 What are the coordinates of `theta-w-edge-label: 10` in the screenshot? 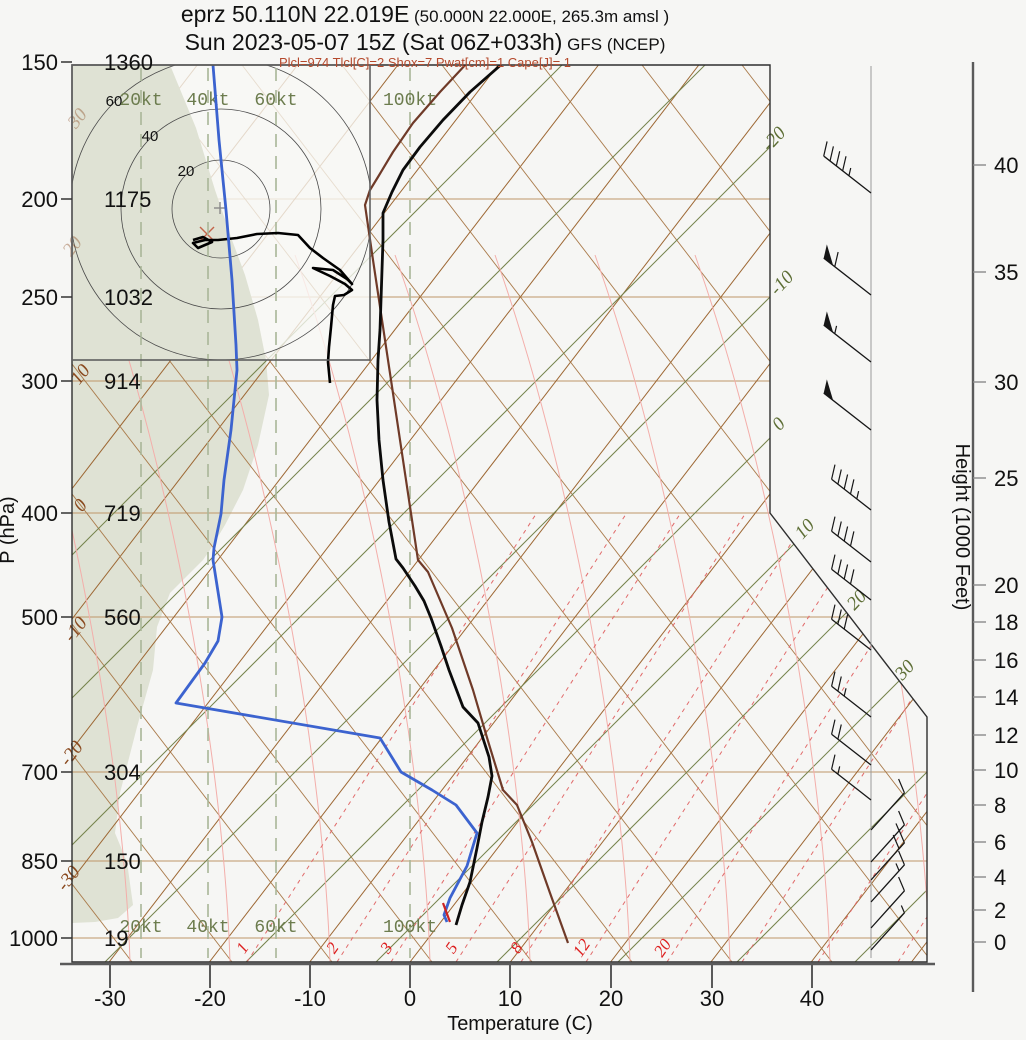 It's located at (805, 529).